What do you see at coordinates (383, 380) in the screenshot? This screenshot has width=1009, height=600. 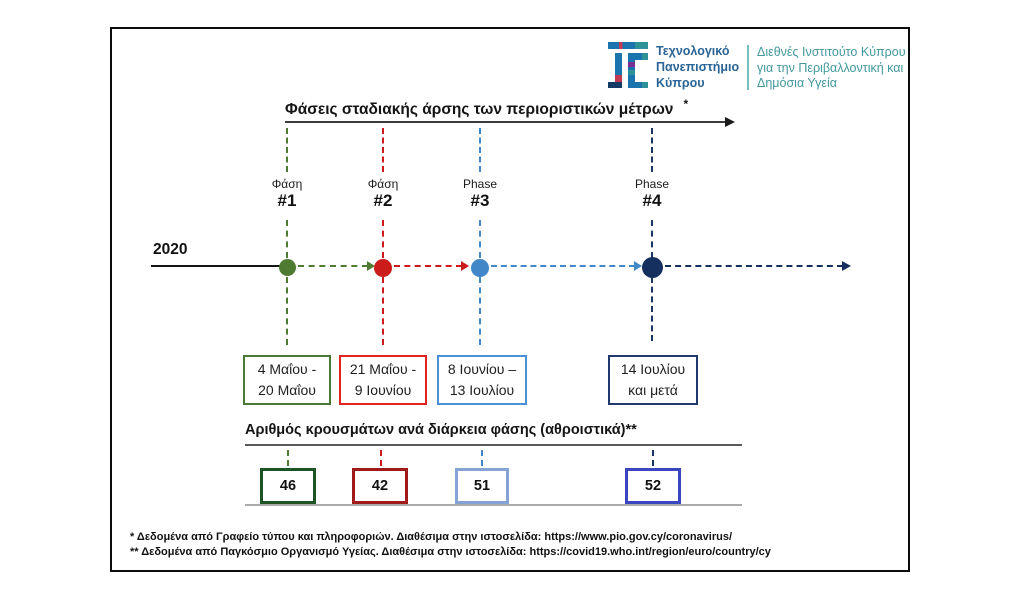 I see `phase2-date-box: 21 Μαΐου - 9 Ιουνίου` at bounding box center [383, 380].